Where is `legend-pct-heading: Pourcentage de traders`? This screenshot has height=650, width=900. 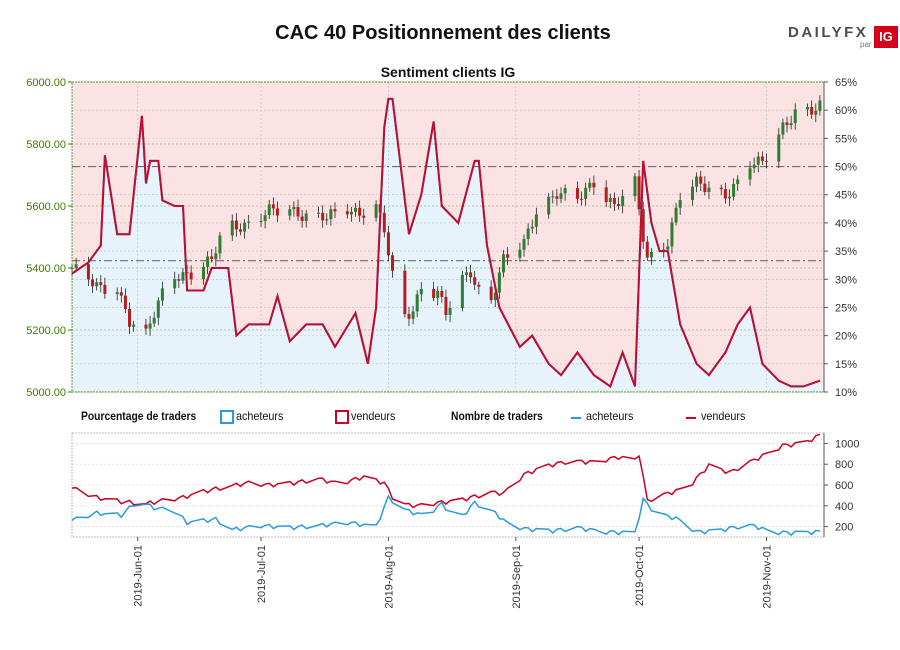 legend-pct-heading: Pourcentage de traders is located at coordinates (139, 416).